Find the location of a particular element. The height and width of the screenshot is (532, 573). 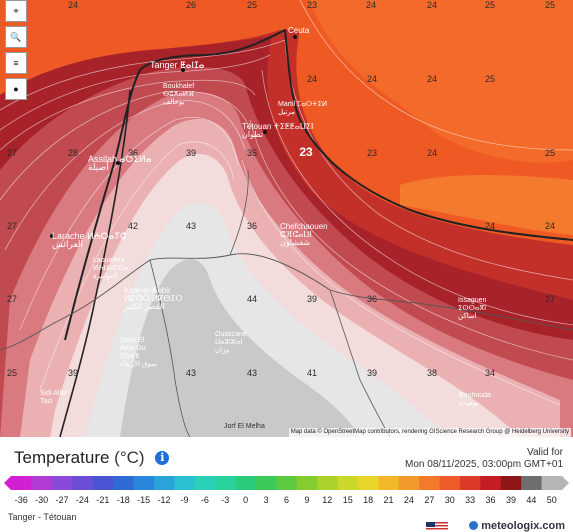

city-ceuta: Ceuta is located at coordinates (299, 30).